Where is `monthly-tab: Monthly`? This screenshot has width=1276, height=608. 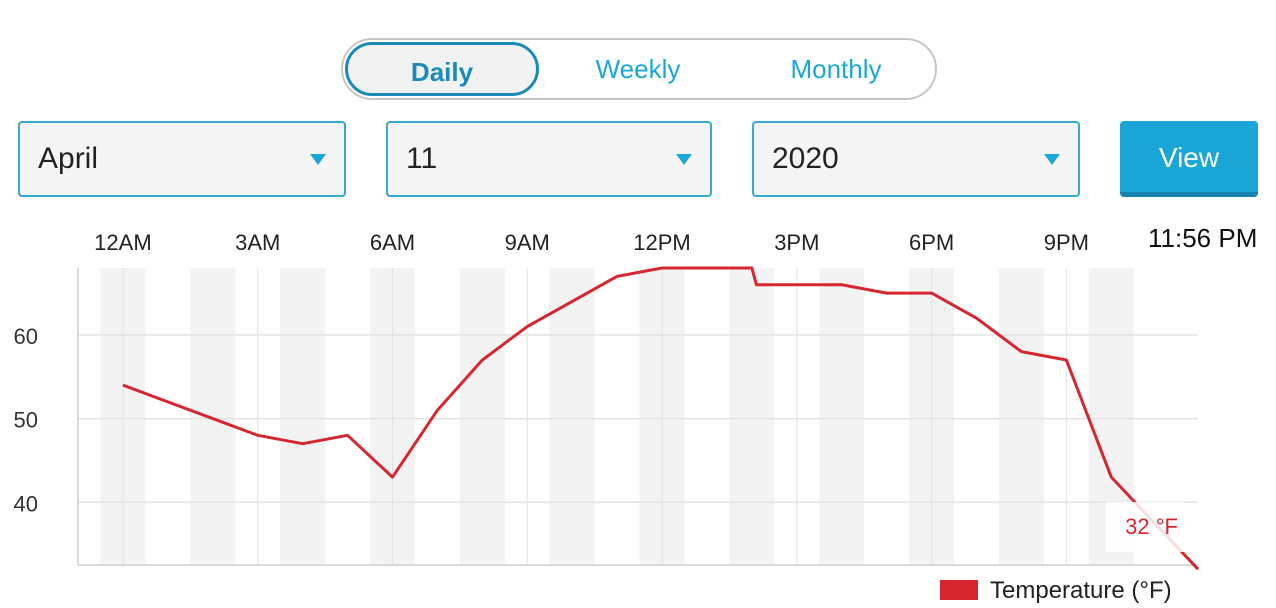
monthly-tab: Monthly is located at coordinates (836, 69).